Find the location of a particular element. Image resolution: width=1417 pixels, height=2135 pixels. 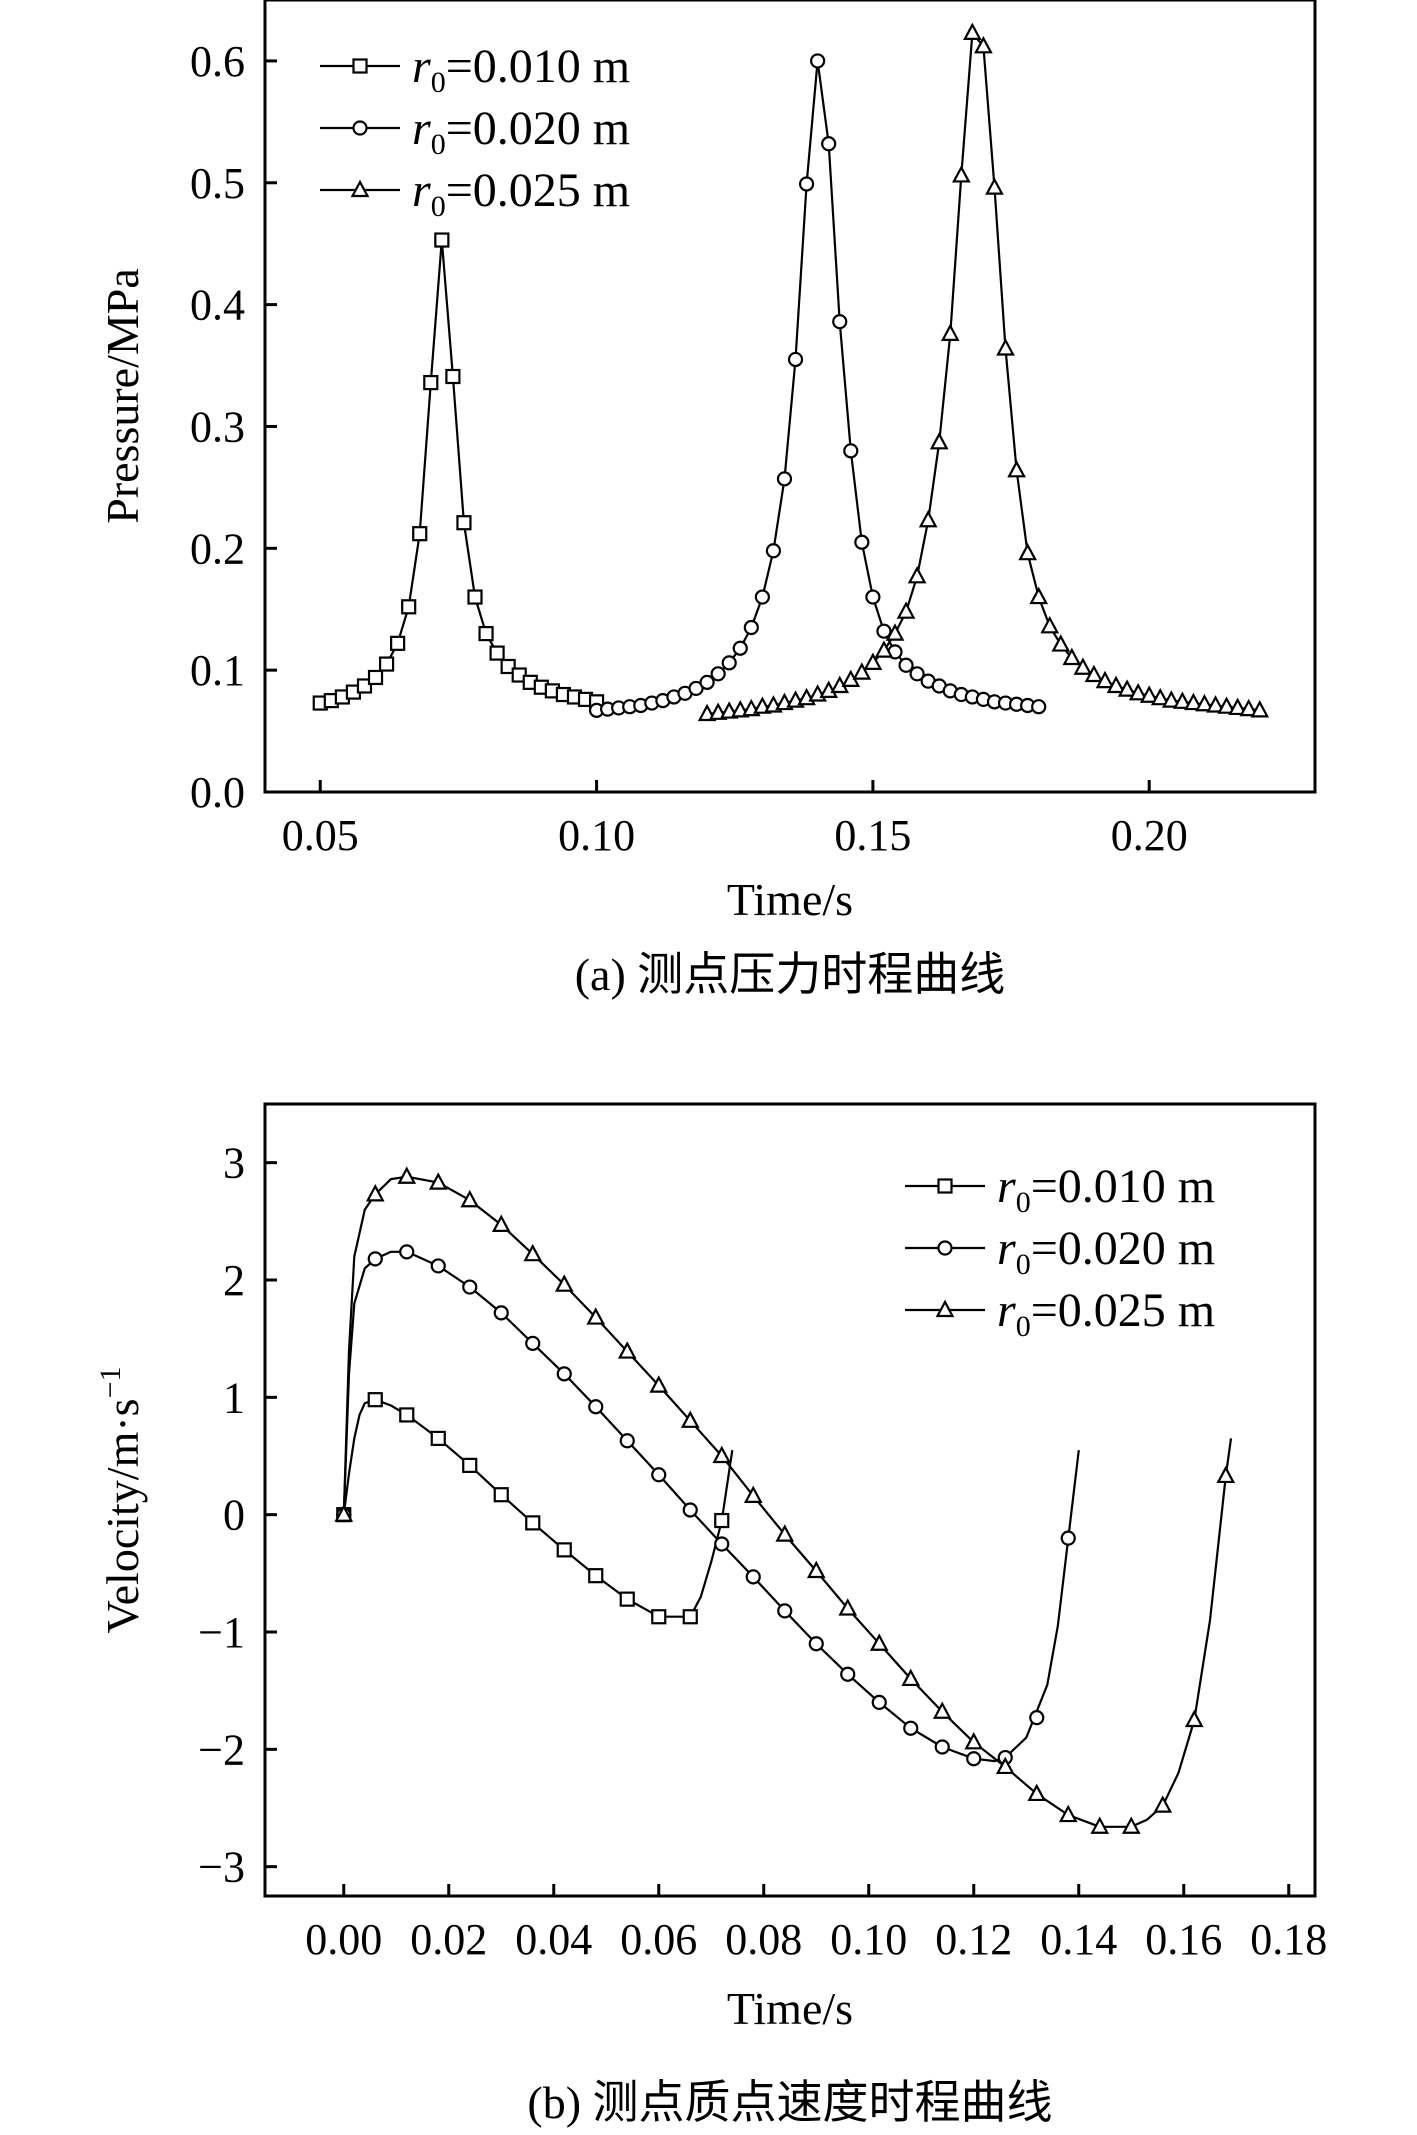

x-tick-label: 0.16 is located at coordinates (1183, 1939).